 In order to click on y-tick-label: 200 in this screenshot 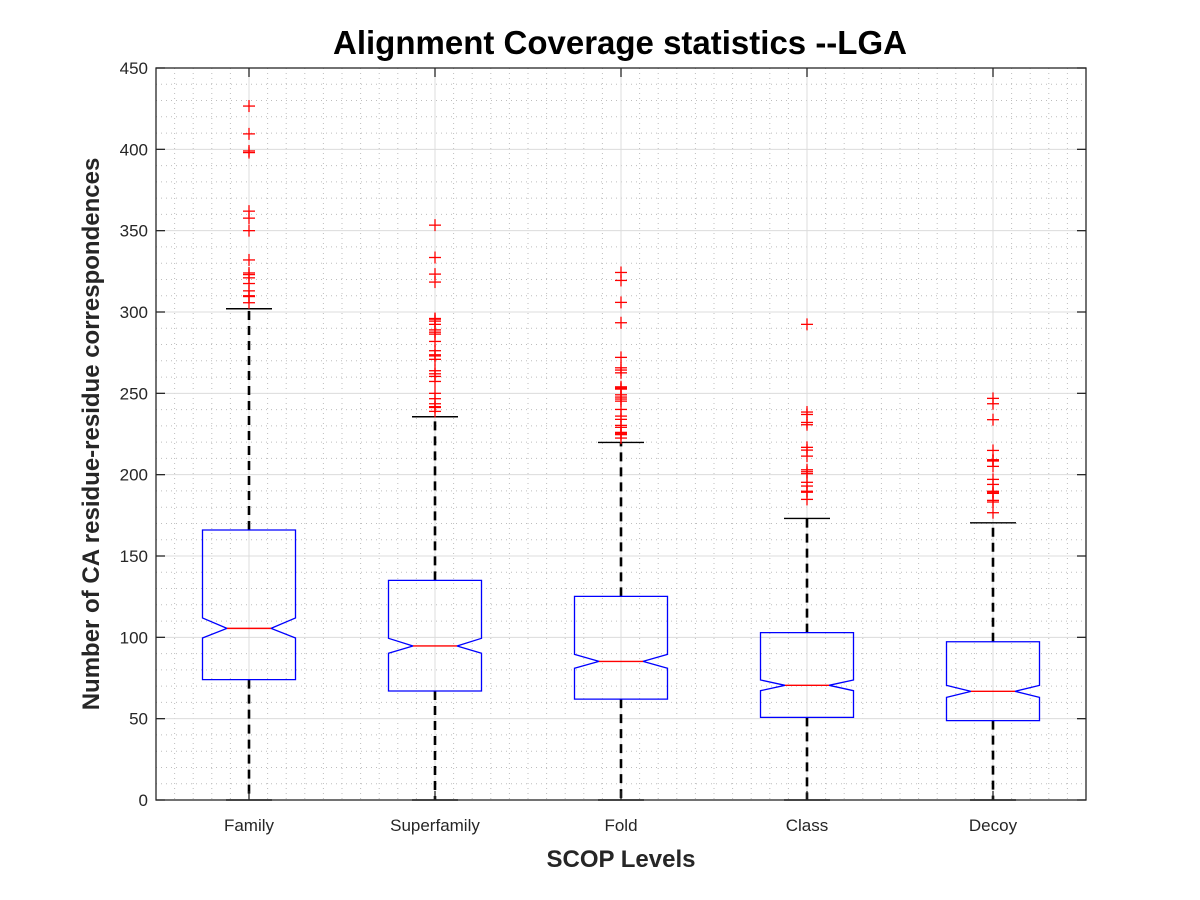, I will do `click(134, 475)`.